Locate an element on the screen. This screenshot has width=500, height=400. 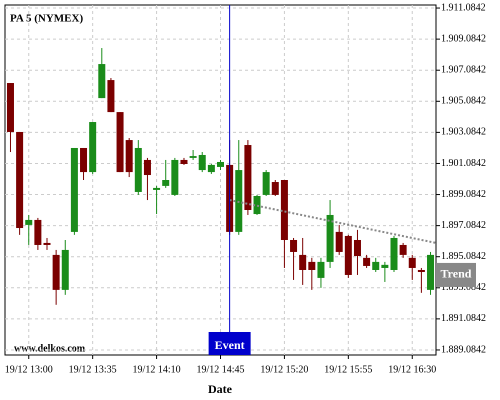
x-tick-label: 19/12 14:10 is located at coordinates (157, 369).